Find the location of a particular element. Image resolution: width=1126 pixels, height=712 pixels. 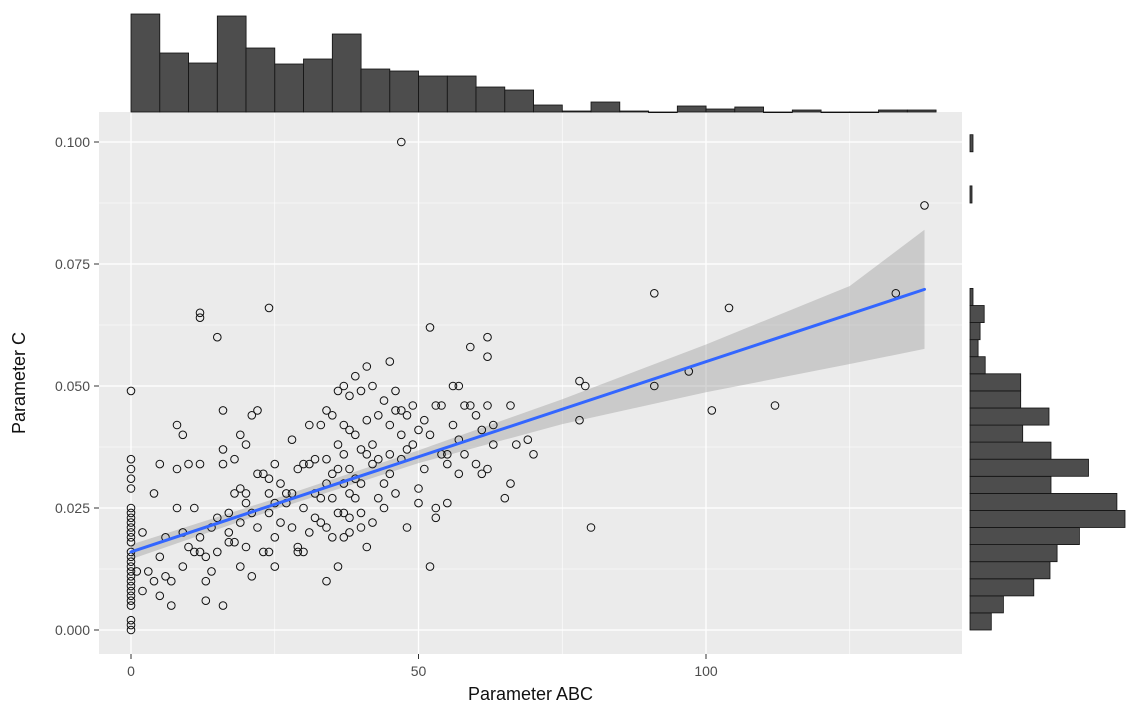

y-marginal-histogram is located at coordinates (1047, 382).